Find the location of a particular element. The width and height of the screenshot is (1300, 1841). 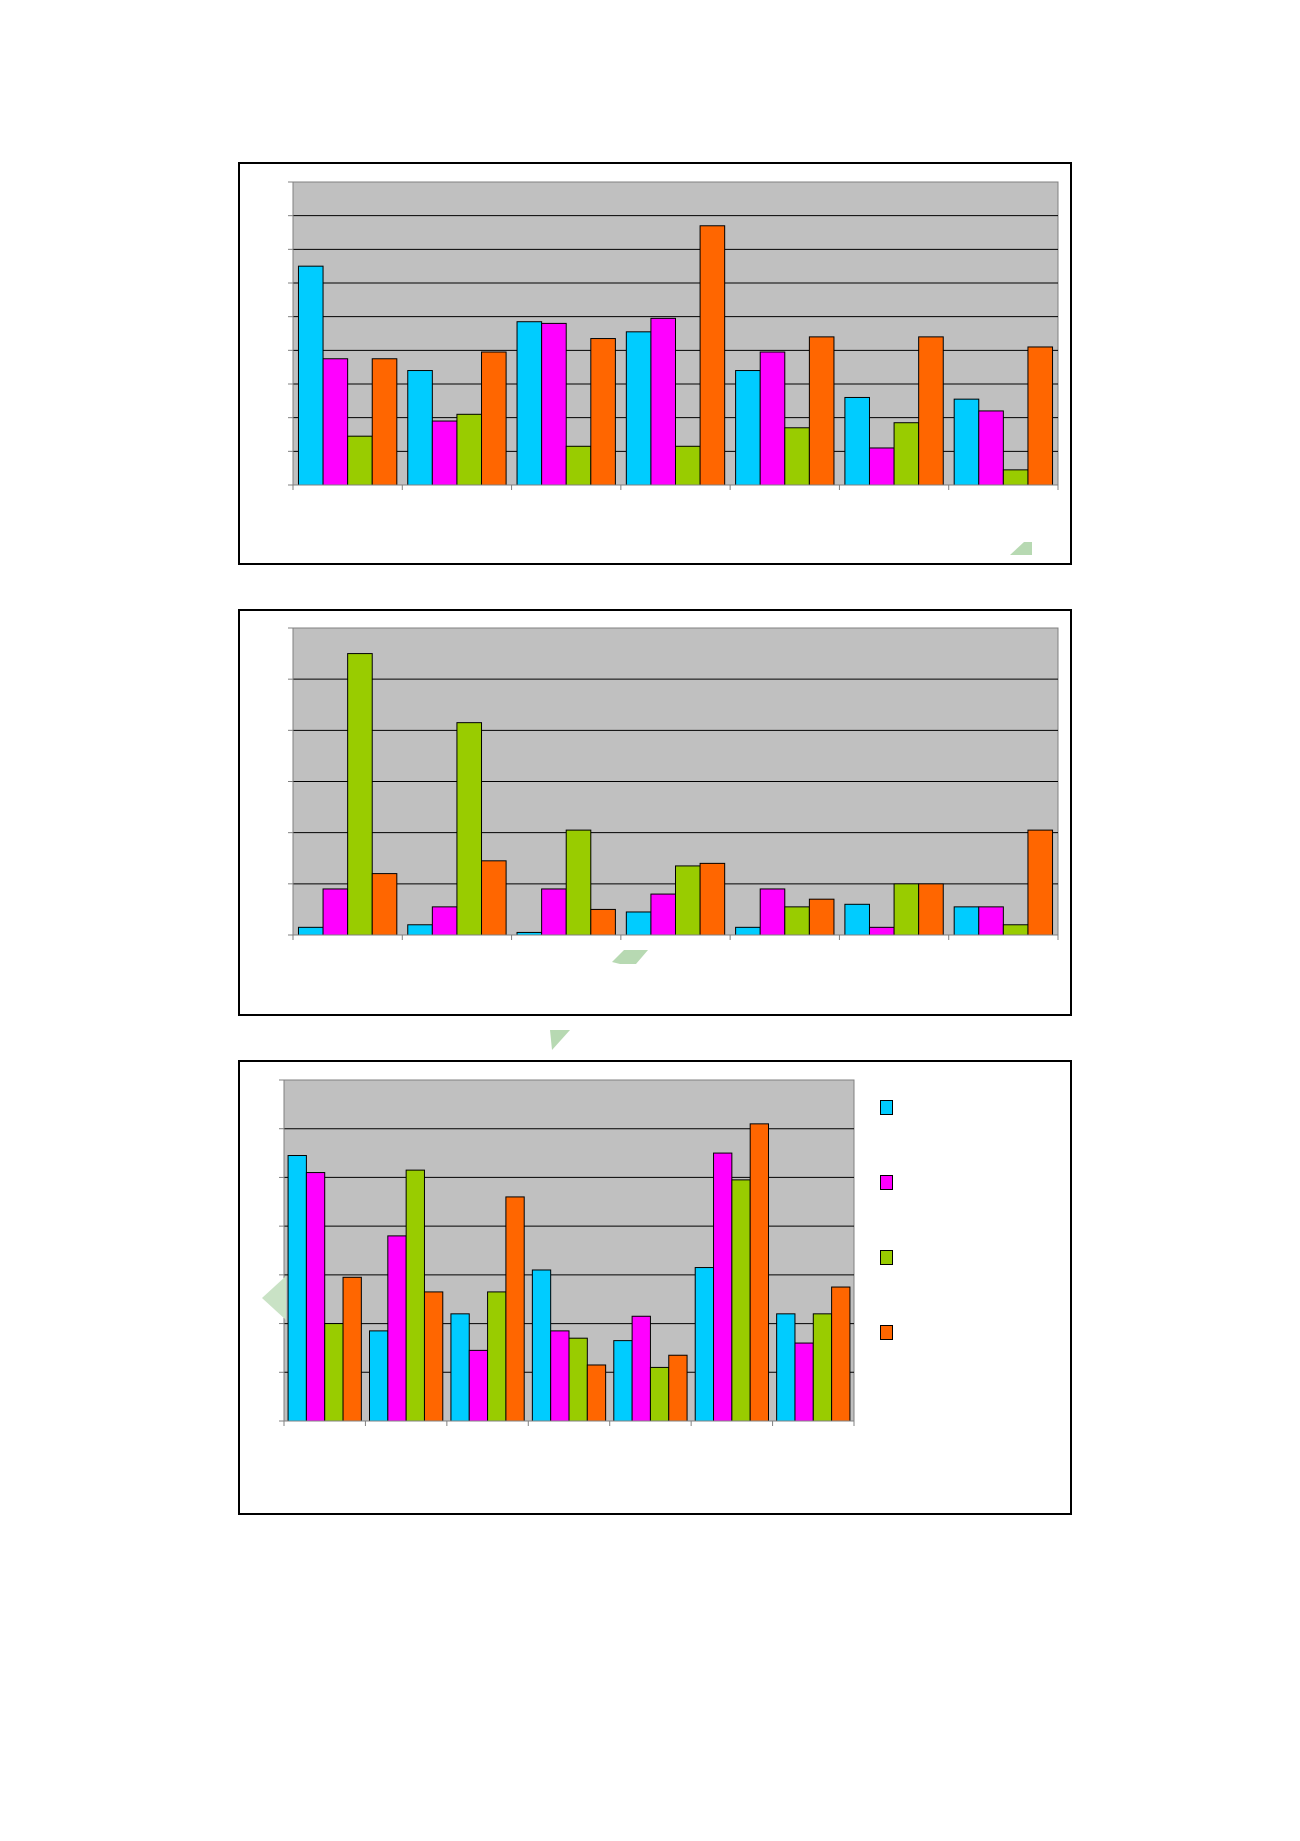

chart-1-svg is located at coordinates (673, 335).